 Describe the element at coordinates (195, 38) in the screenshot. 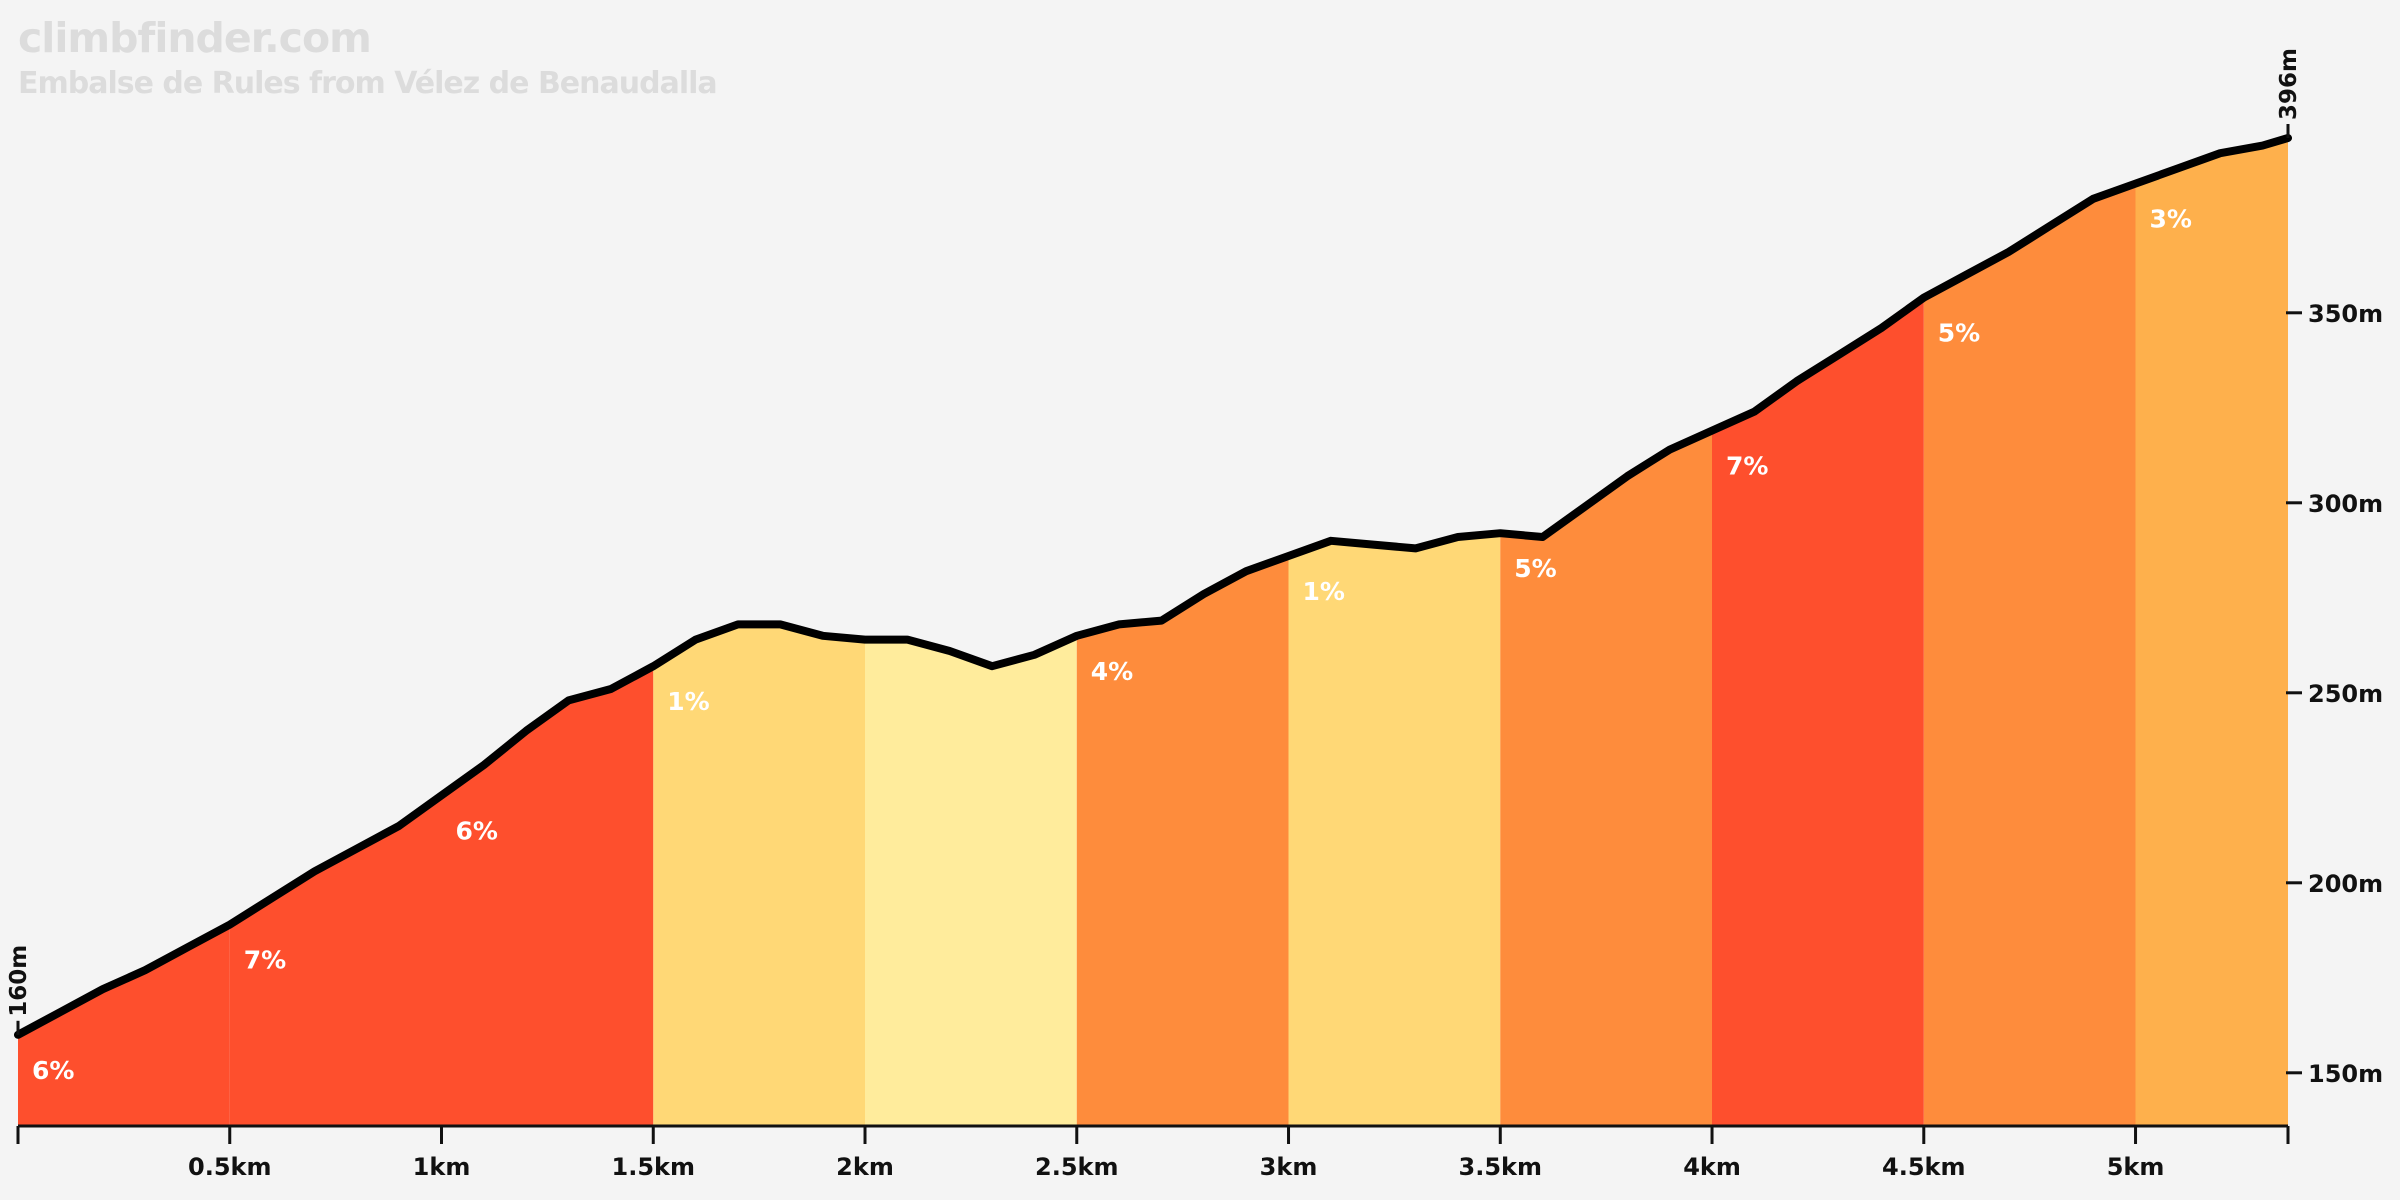

I see `brand-watermark: climbfinder.com` at that location.